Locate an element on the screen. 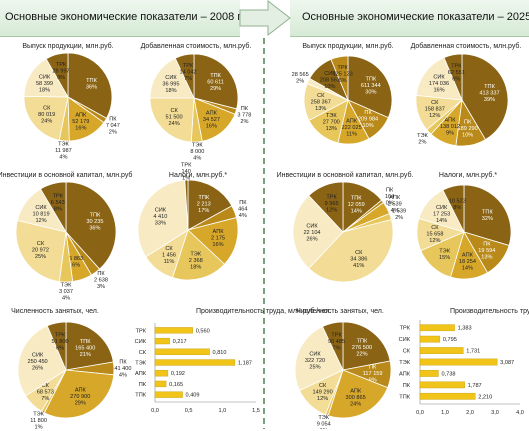  pie-slice-label: 2% is located at coordinates (300, 81).